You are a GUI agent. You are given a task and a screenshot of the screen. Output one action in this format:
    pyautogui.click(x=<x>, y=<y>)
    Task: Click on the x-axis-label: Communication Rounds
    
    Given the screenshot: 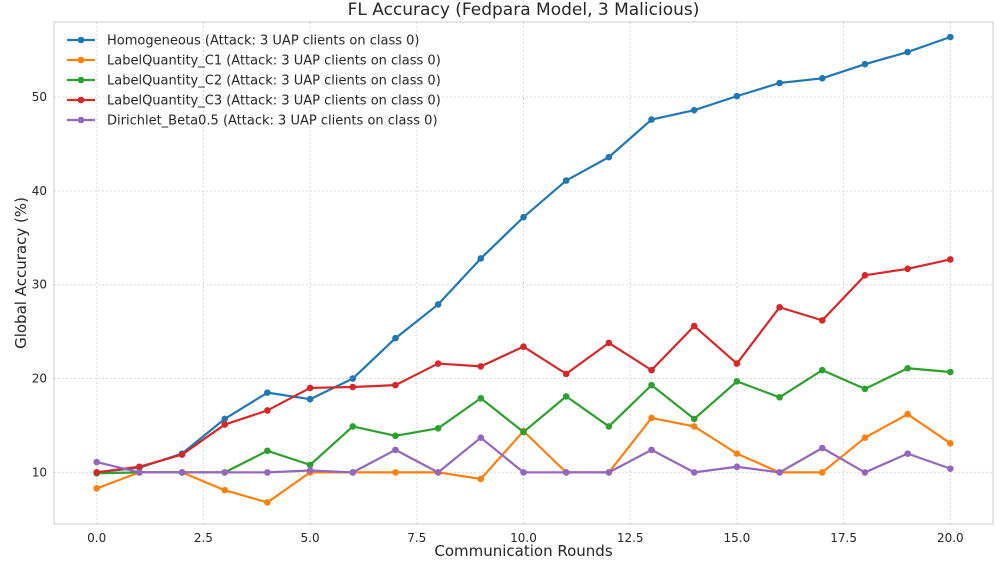 What is the action you would take?
    pyautogui.click(x=523, y=551)
    